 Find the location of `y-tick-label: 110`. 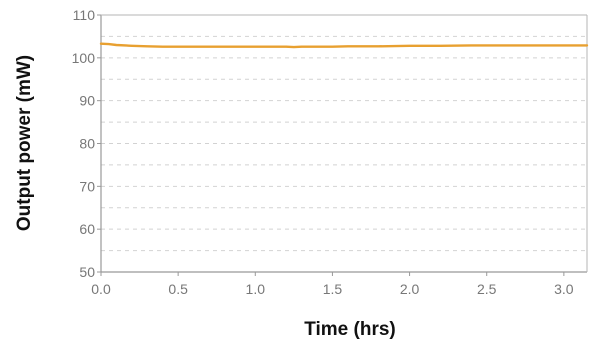

y-tick-label: 110 is located at coordinates (84, 15).